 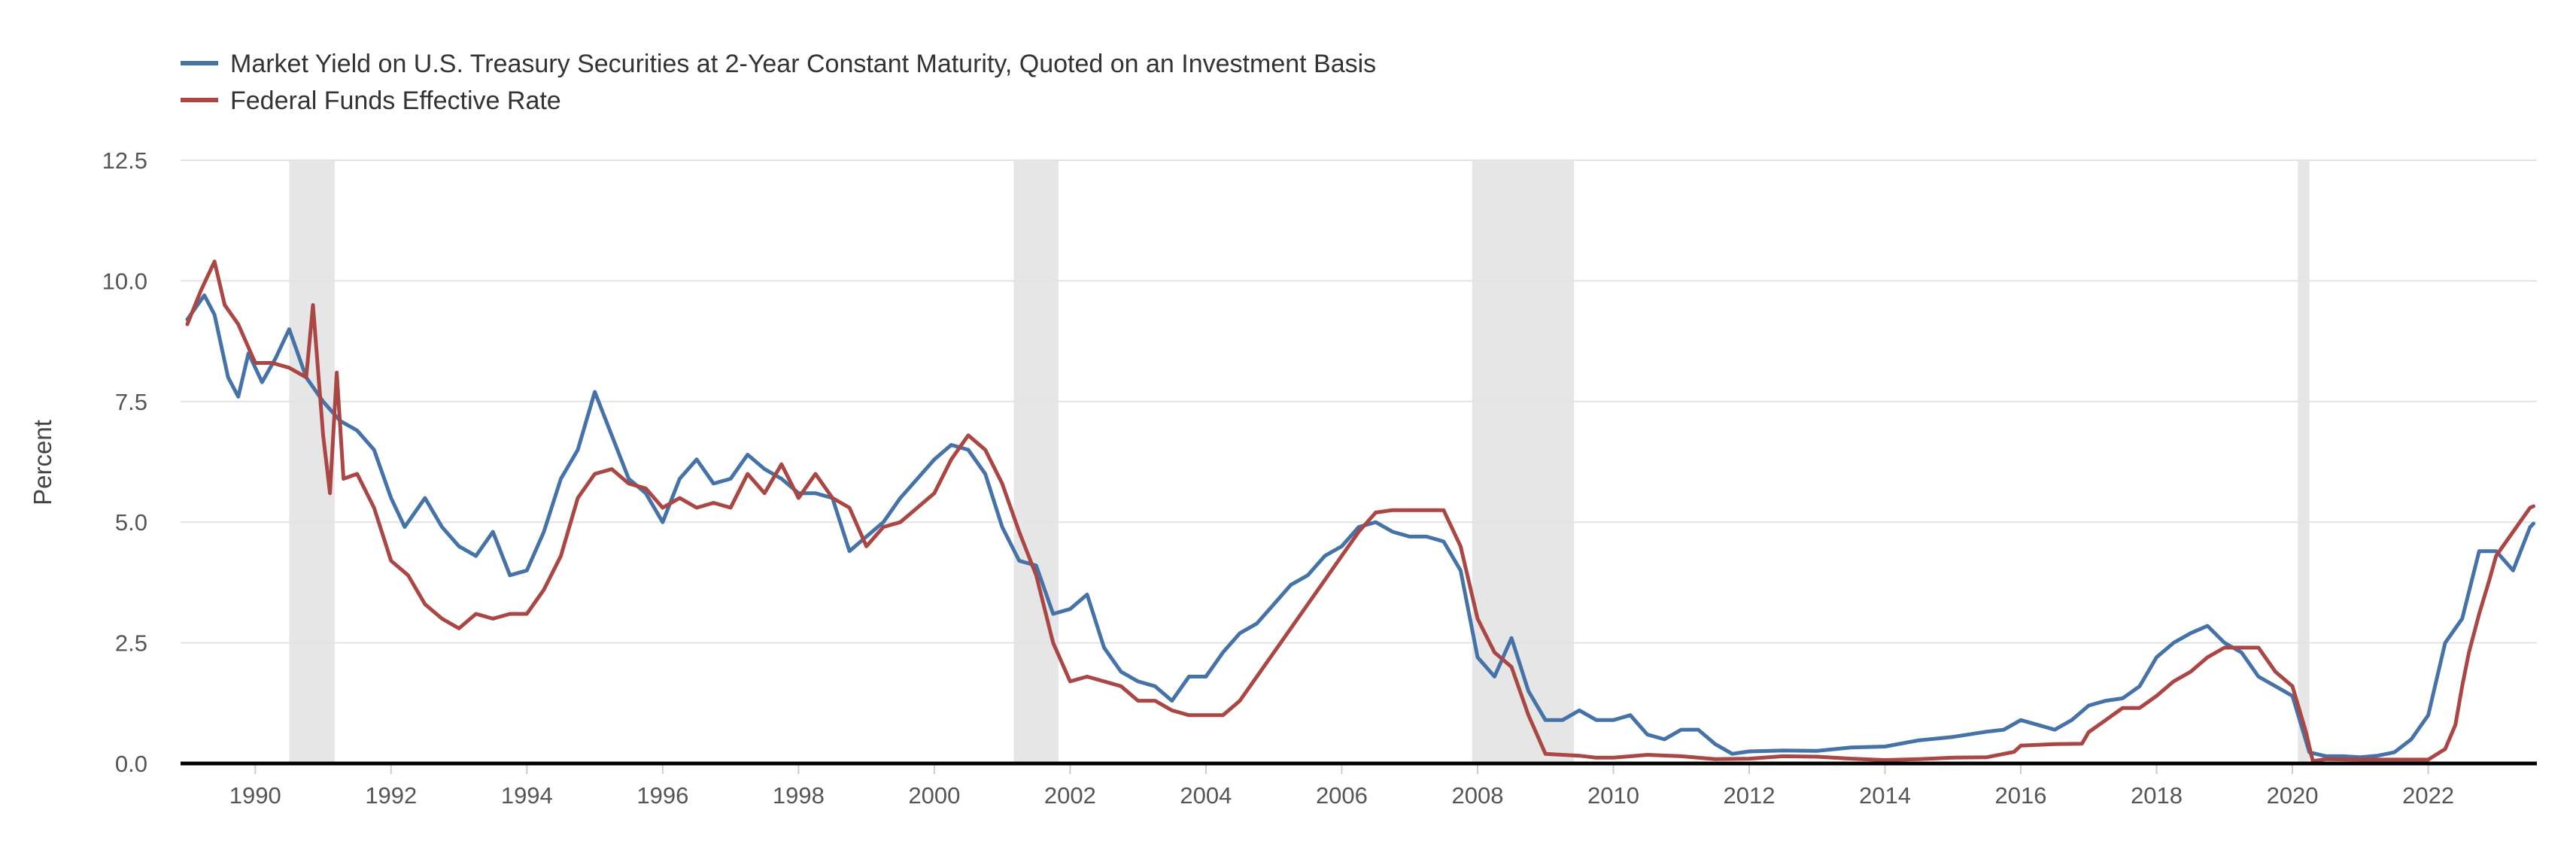 I want to click on x-tick-label: 1996, so click(x=662, y=795).